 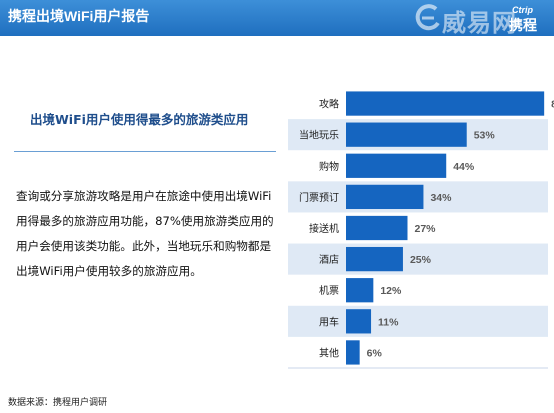 What do you see at coordinates (329, 352) in the screenshot?
I see `category-label: 其他` at bounding box center [329, 352].